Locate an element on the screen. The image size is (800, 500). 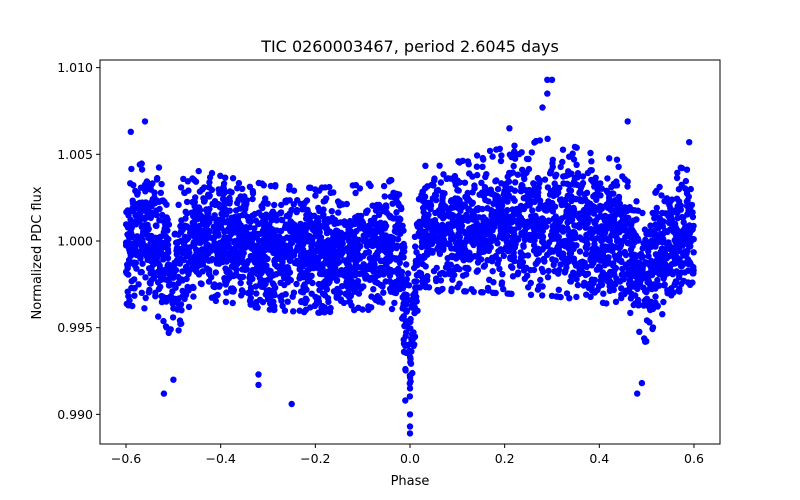
x-tick-label: −0.4 is located at coordinates (221, 458).